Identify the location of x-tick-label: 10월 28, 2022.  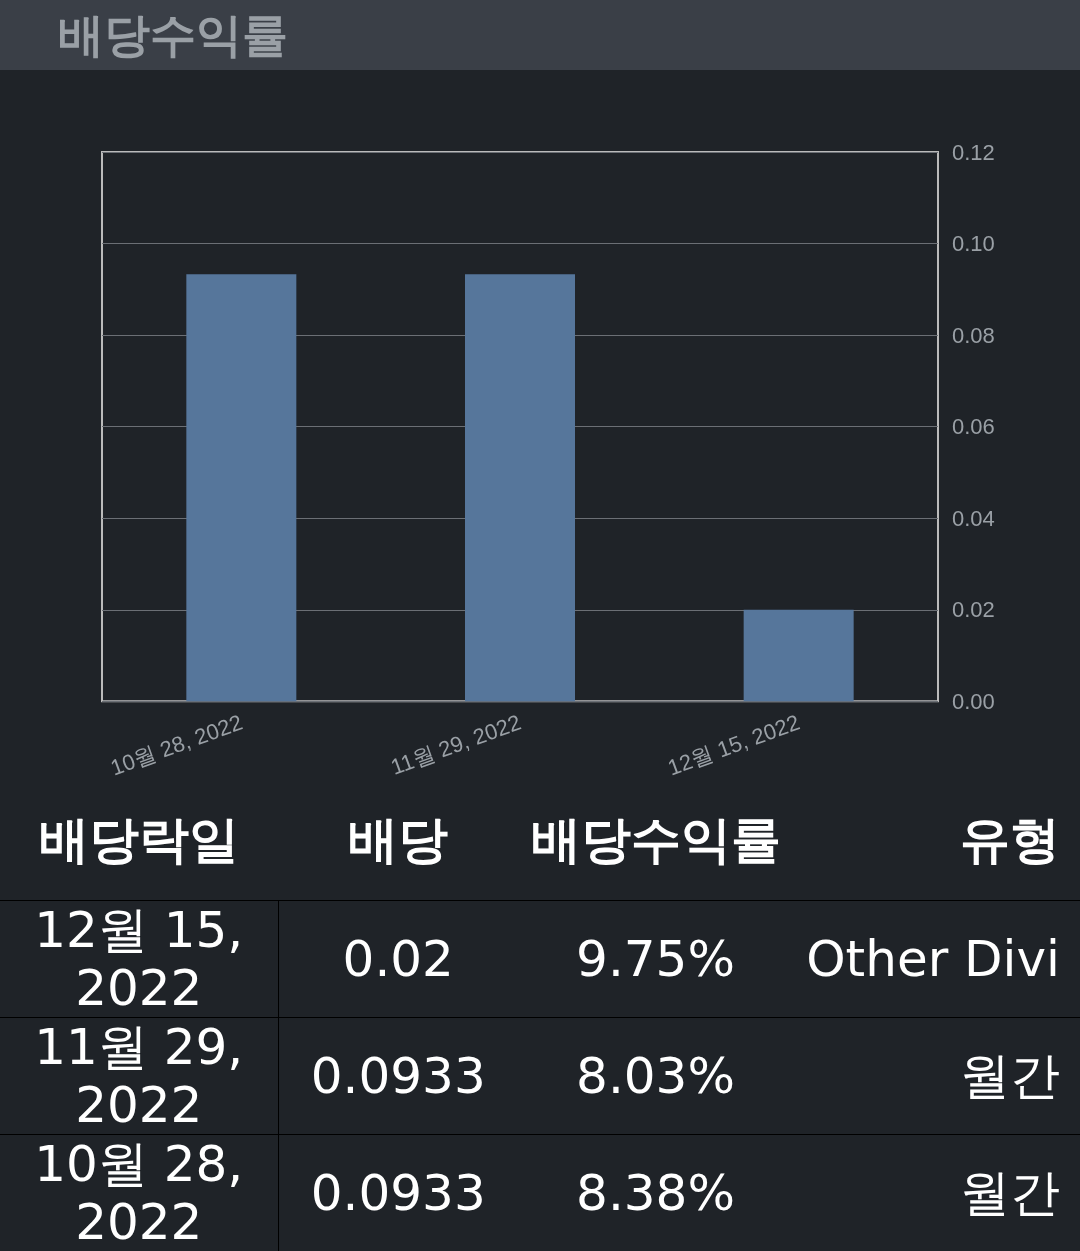
(176, 745).